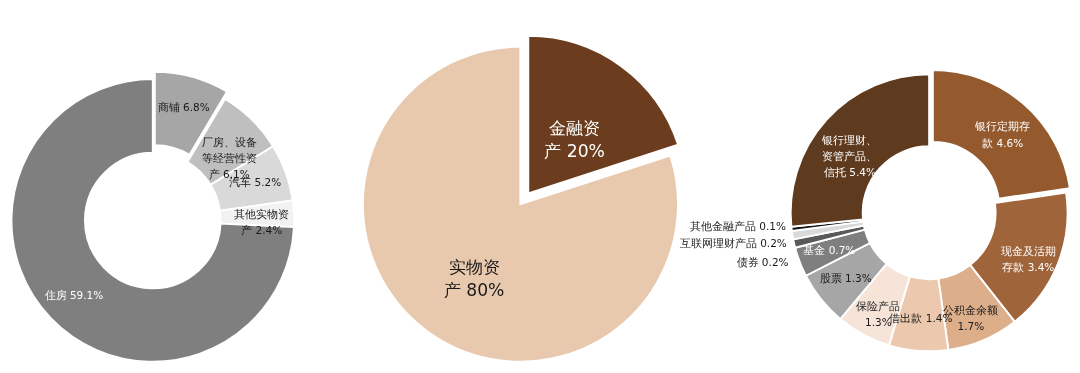 The image size is (1080, 373). What do you see at coordinates (733, 242) in the screenshot?
I see `slice-label: 互联网理财产品 0.2%` at bounding box center [733, 242].